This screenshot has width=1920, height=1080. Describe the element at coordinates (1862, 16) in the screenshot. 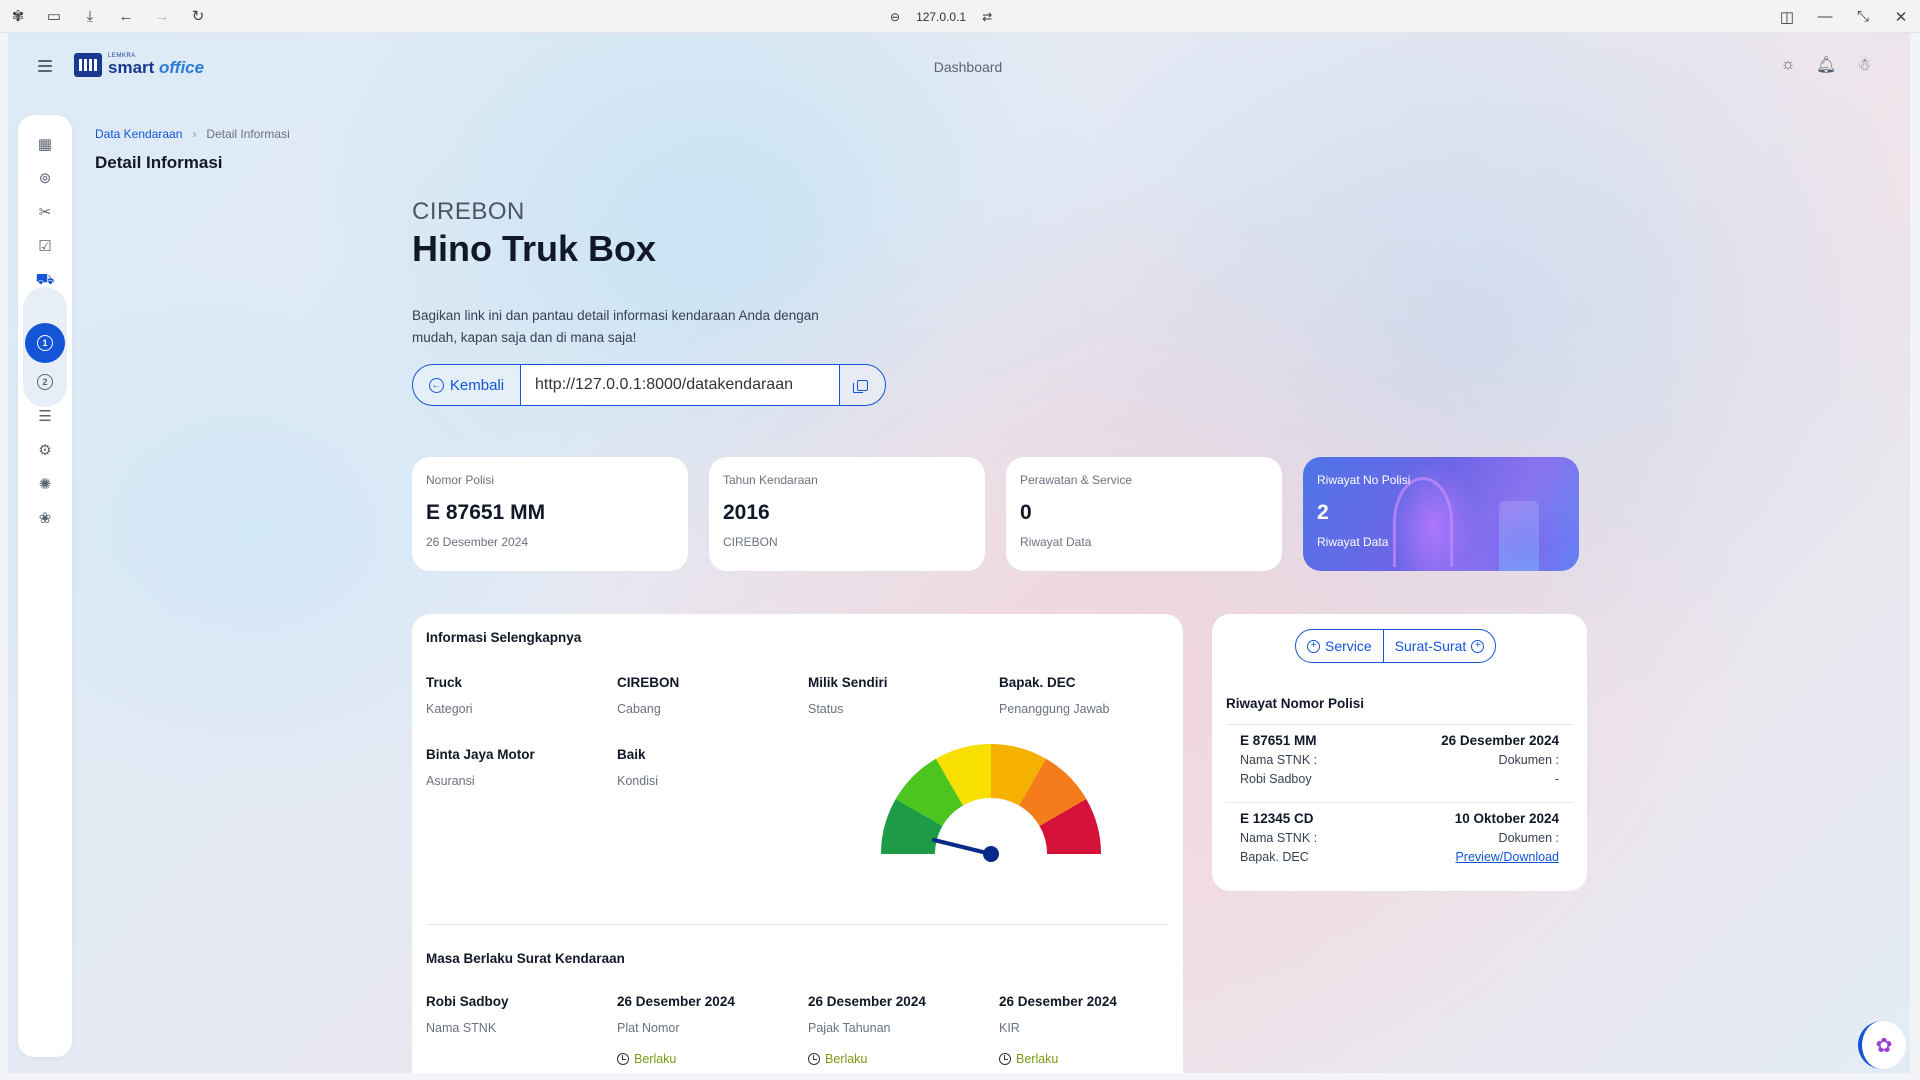

I see `restore-icon: ⤡` at that location.